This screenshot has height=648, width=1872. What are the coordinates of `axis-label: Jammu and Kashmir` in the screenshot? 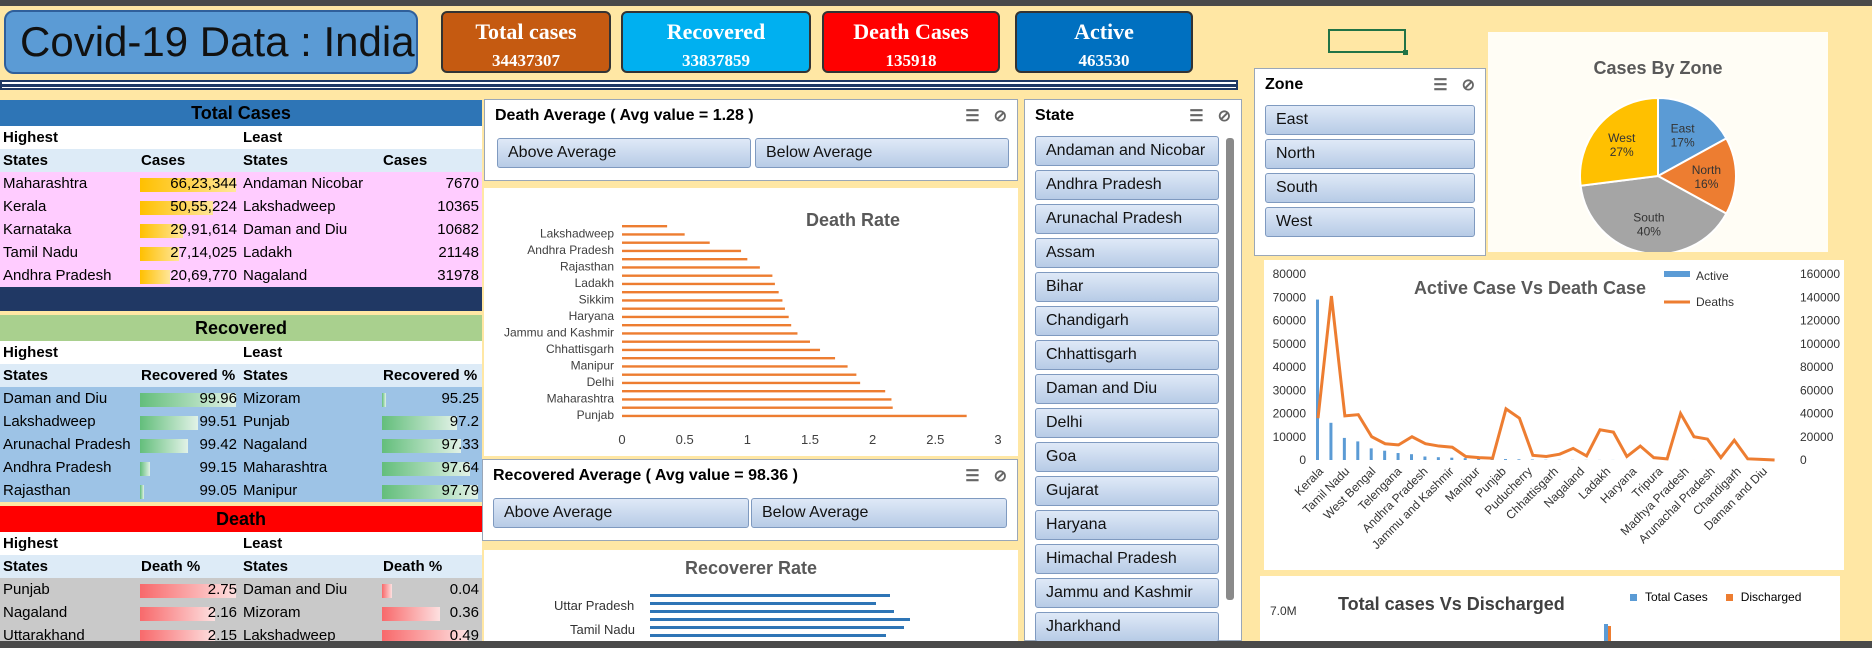 It's located at (559, 332).